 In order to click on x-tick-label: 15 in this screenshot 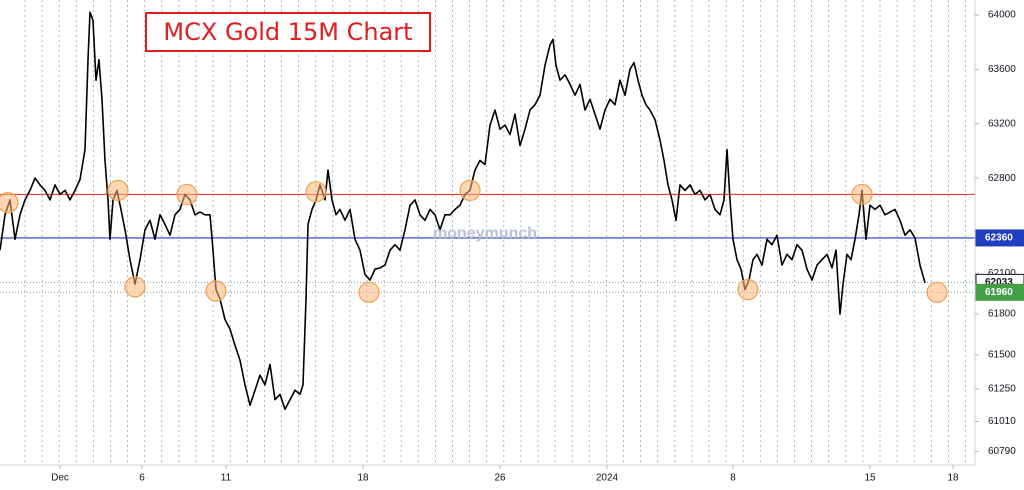, I will do `click(870, 478)`.